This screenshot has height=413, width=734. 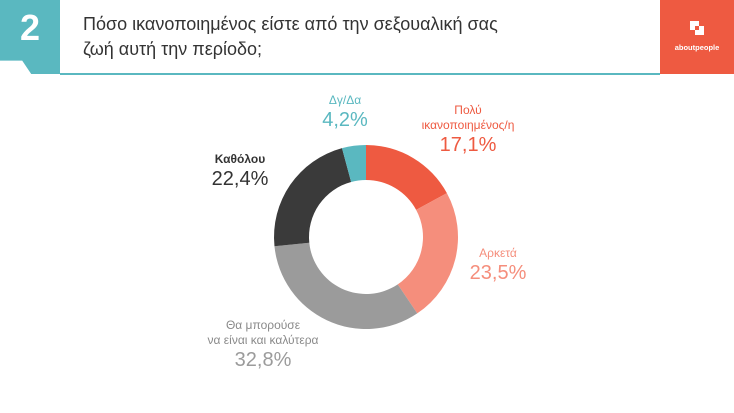 I want to click on slice-name-3-1: Θα μπορούσε, so click(x=263, y=325).